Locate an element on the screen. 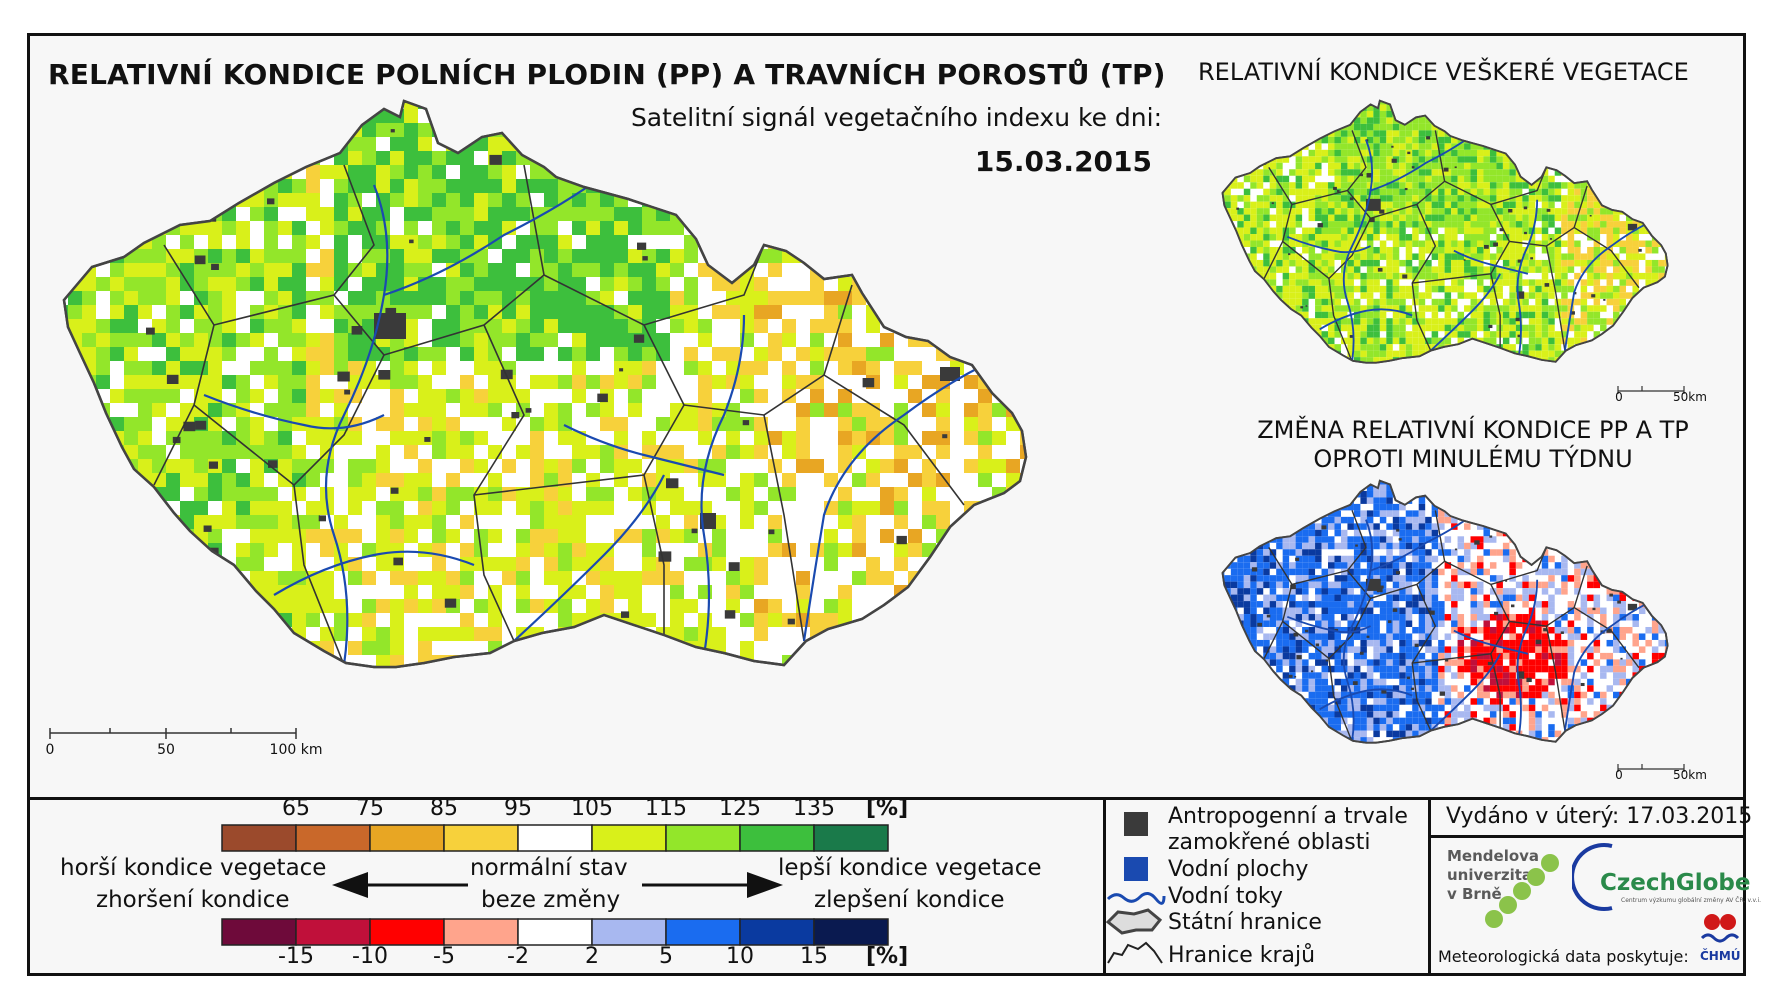  arrow-left-icon is located at coordinates (400, 885).